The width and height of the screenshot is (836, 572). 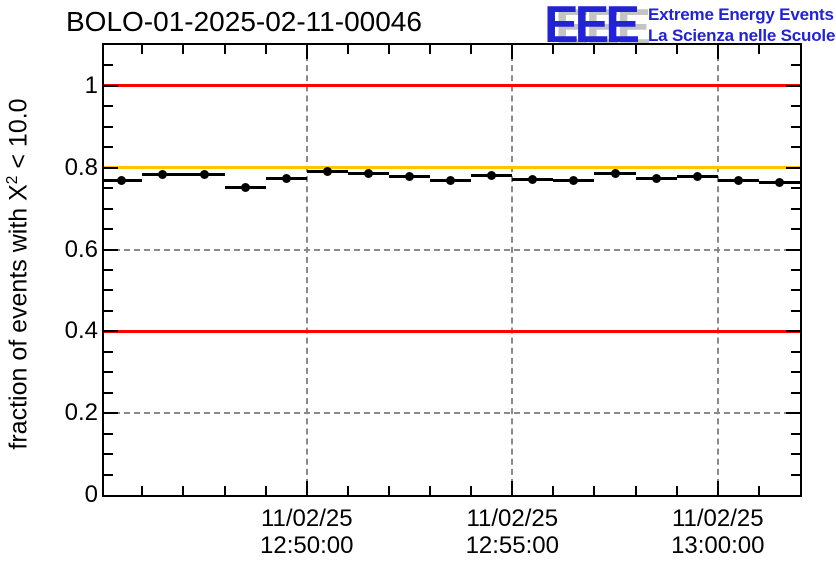 I want to click on eee-logo-line1: Extreme Energy Events, so click(x=741, y=14).